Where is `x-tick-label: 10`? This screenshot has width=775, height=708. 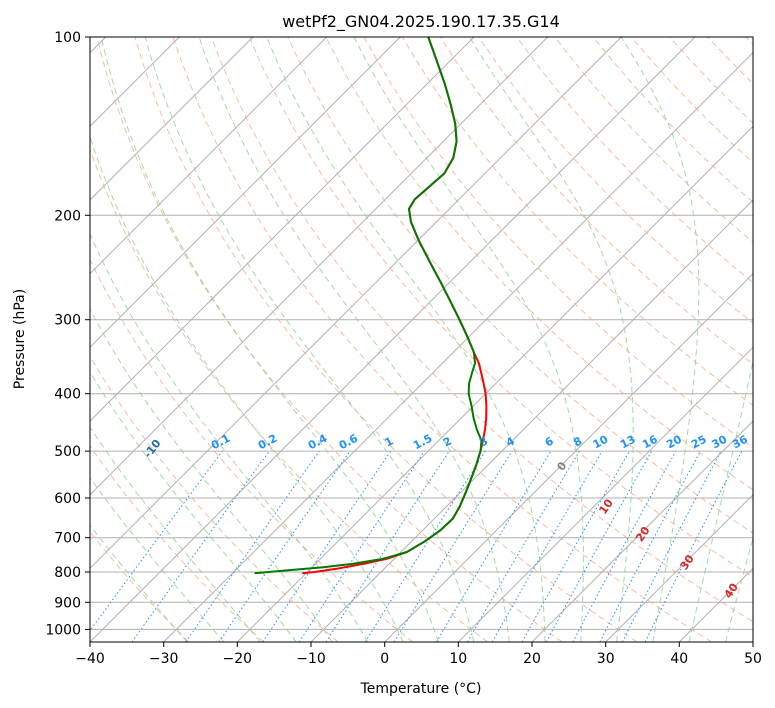
x-tick-label: 10 is located at coordinates (458, 659).